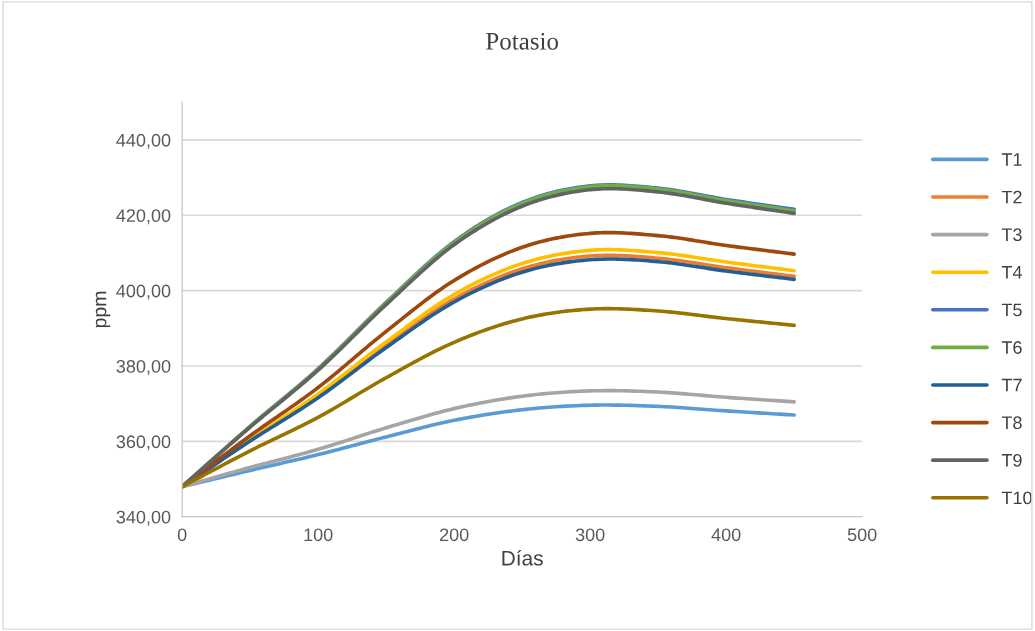 The image size is (1035, 631). What do you see at coordinates (862, 535) in the screenshot?
I see `x-tick-label: 500` at bounding box center [862, 535].